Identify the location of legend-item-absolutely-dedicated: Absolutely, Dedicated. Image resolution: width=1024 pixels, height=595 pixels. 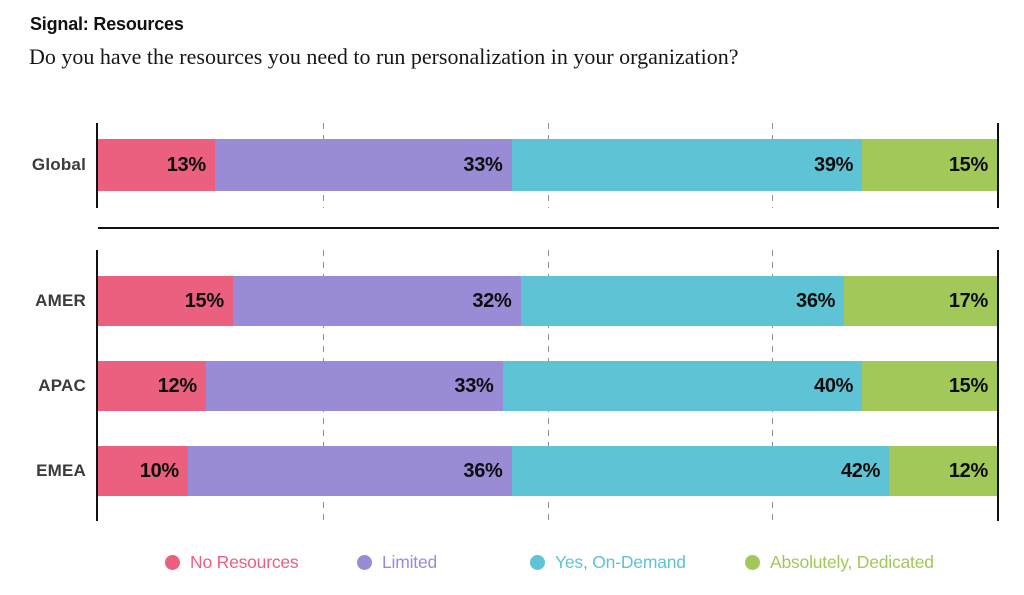
(839, 562).